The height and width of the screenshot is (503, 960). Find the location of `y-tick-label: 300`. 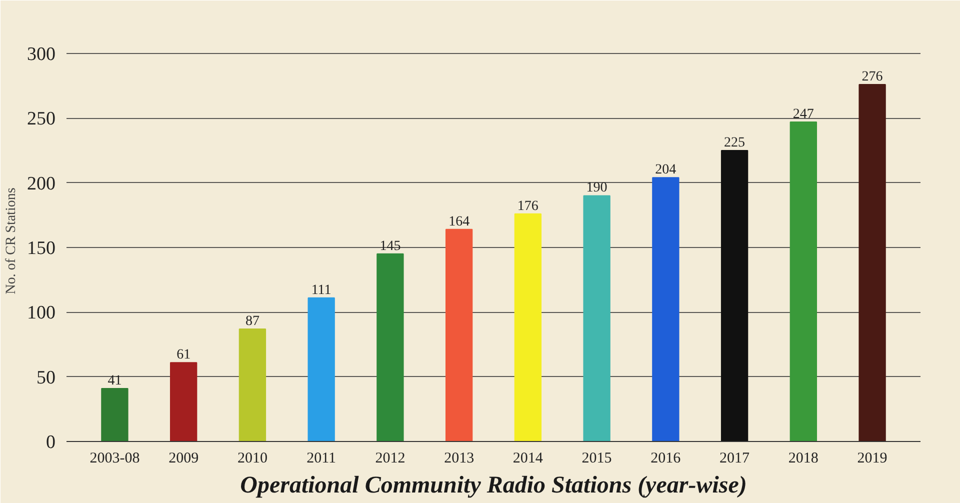

y-tick-label: 300 is located at coordinates (41, 54).